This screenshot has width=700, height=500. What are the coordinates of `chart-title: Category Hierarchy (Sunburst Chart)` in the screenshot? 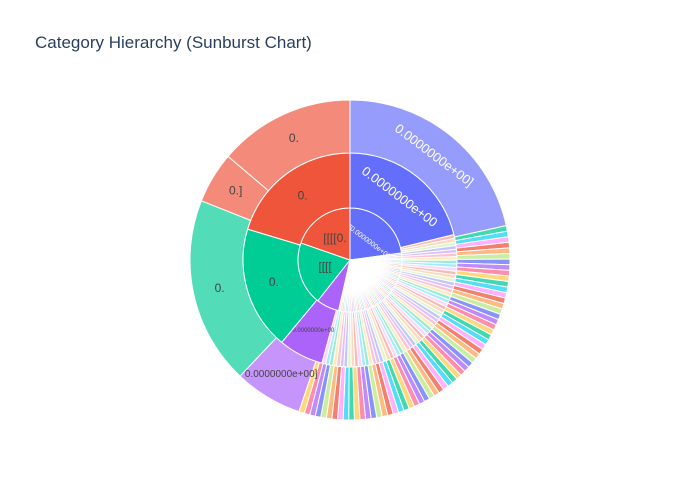 It's located at (173, 42).